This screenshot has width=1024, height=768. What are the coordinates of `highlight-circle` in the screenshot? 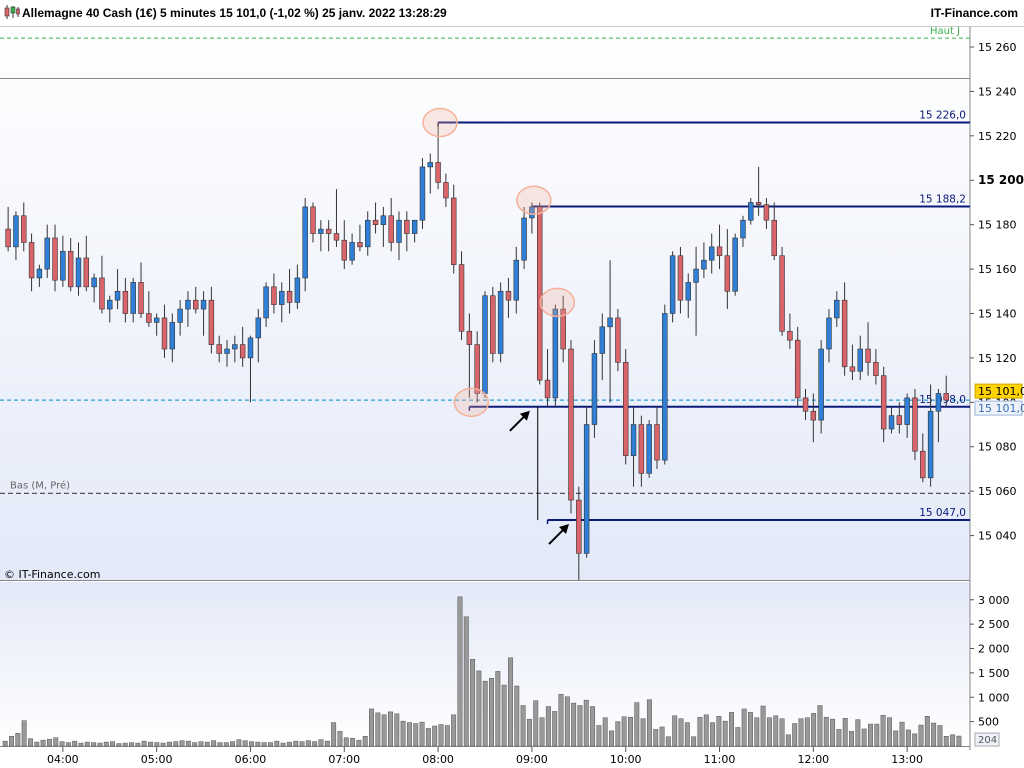 It's located at (471, 402).